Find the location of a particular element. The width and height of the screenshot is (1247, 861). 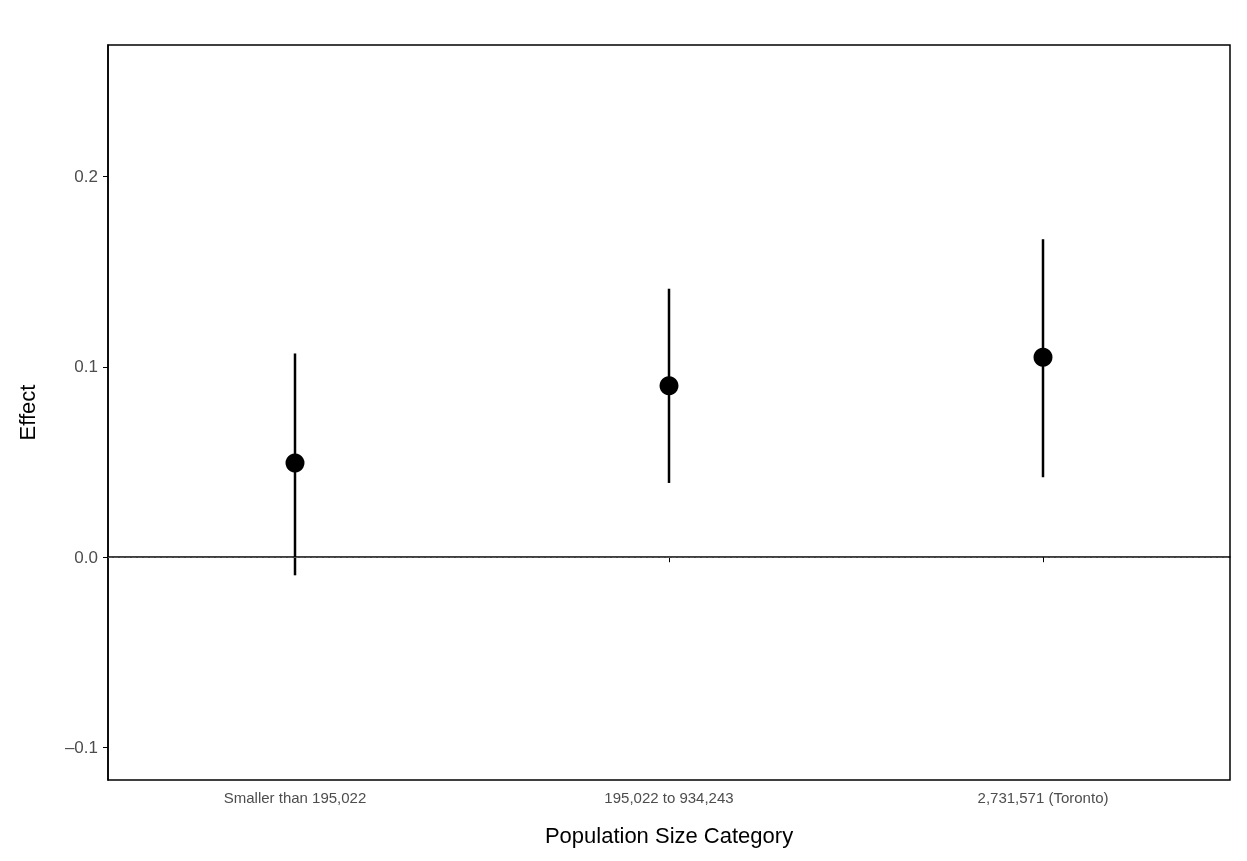

y-tick-label: –0.1 is located at coordinates (81, 748).